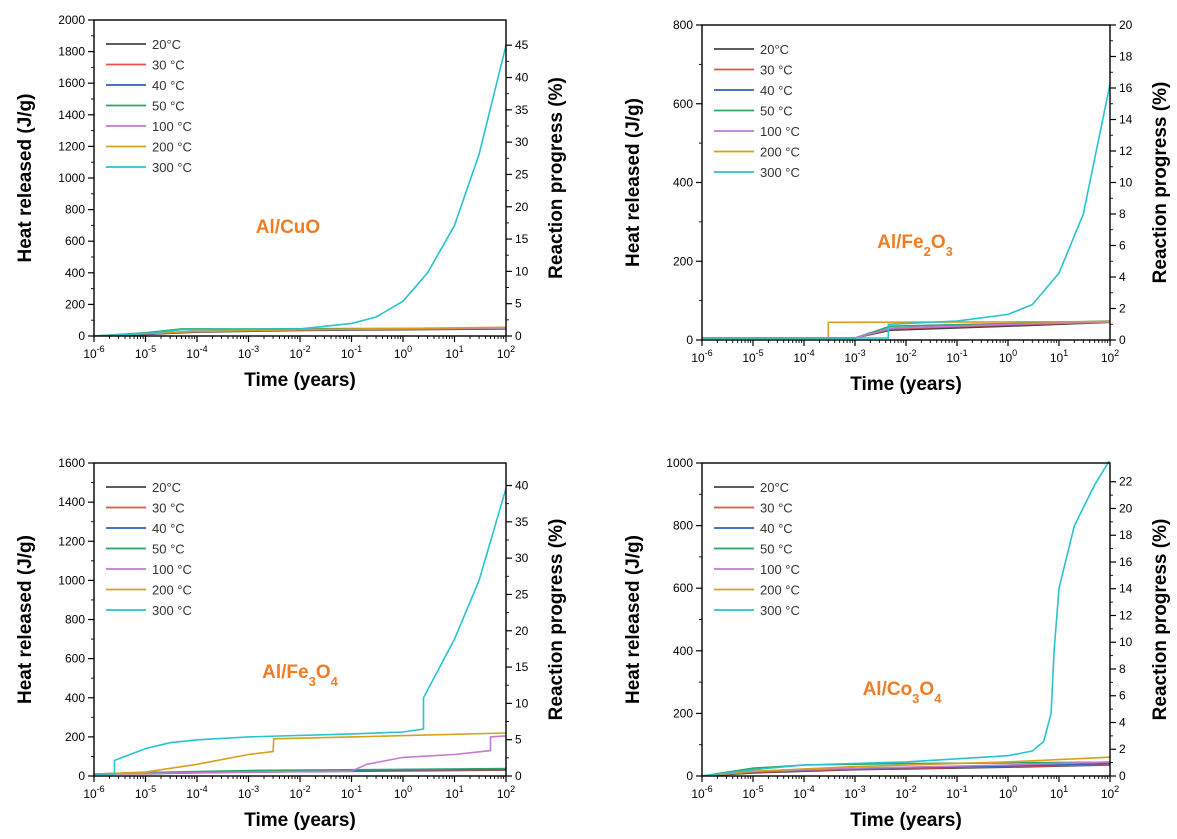 Image resolution: width=1177 pixels, height=839 pixels. What do you see at coordinates (854, 356) in the screenshot?
I see `x-tick-label: 10⁻³` at bounding box center [854, 356].